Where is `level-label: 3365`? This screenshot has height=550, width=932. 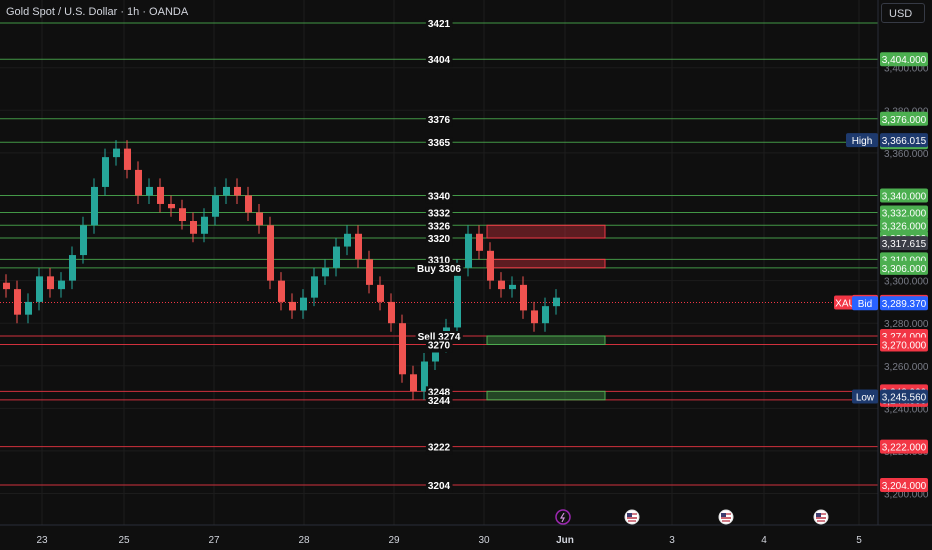
level-label: 3365 is located at coordinates (439, 143).